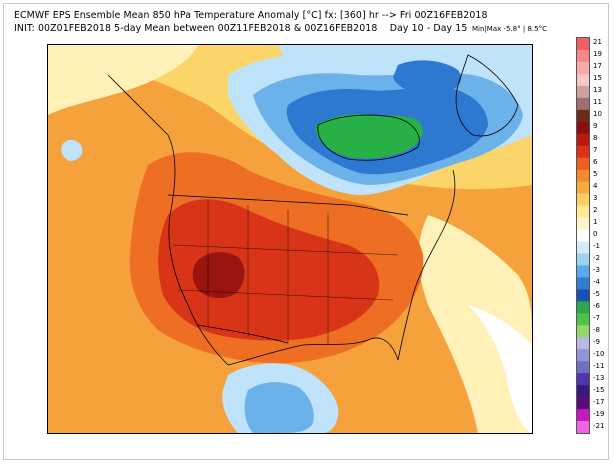 This screenshot has height=465, width=614. I want to click on colorbar-tick-label: -5, so click(596, 293).